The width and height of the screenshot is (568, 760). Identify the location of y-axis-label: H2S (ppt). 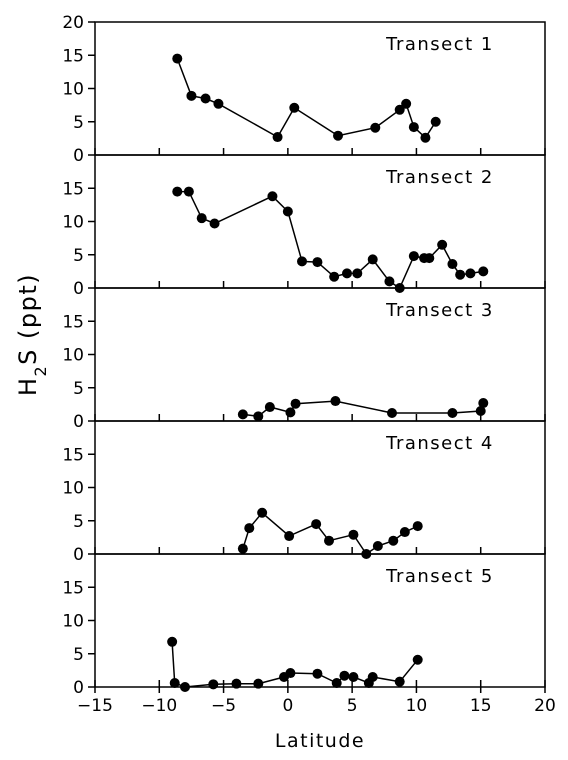
(32, 334).